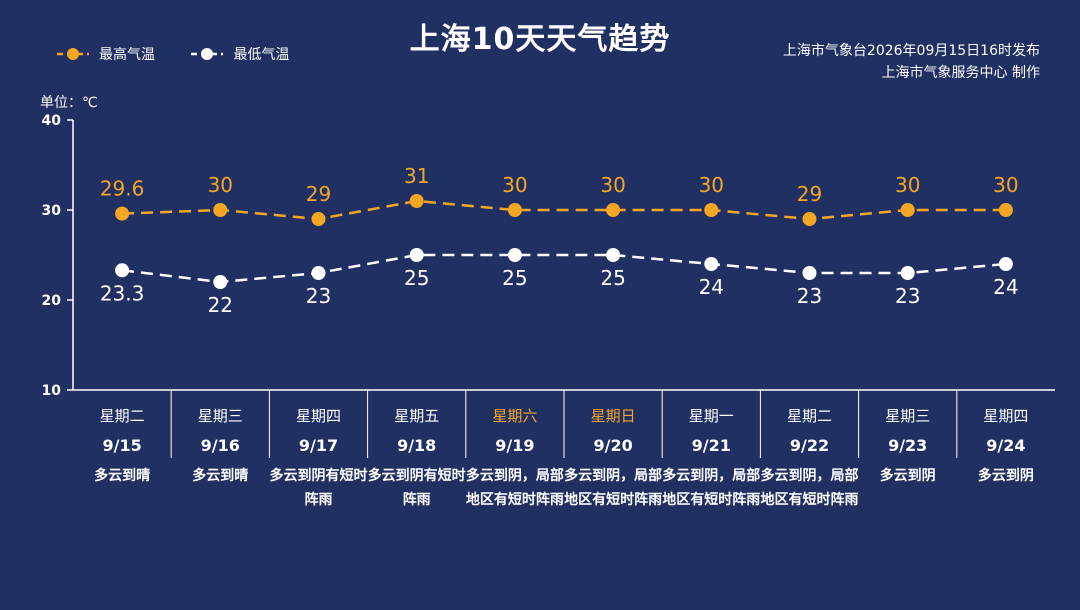 The width and height of the screenshot is (1080, 610). I want to click on date-label: 9/20, so click(612, 445).